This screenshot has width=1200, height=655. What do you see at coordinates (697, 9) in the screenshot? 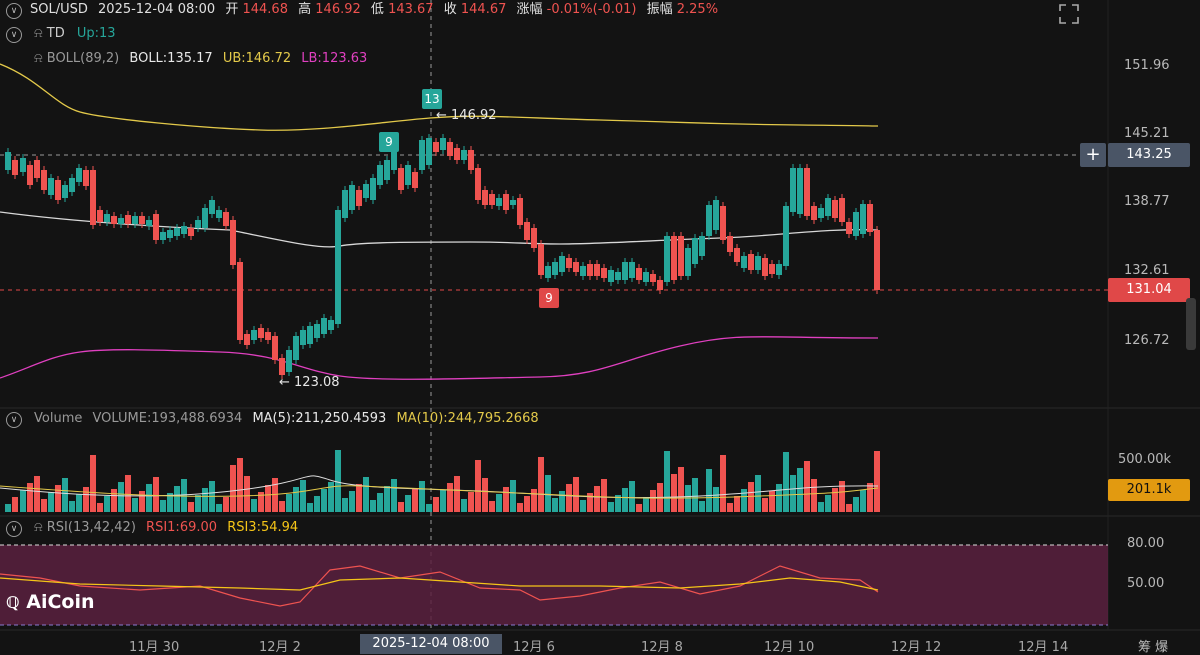
I see `amp-value: 2.25%` at bounding box center [697, 9].